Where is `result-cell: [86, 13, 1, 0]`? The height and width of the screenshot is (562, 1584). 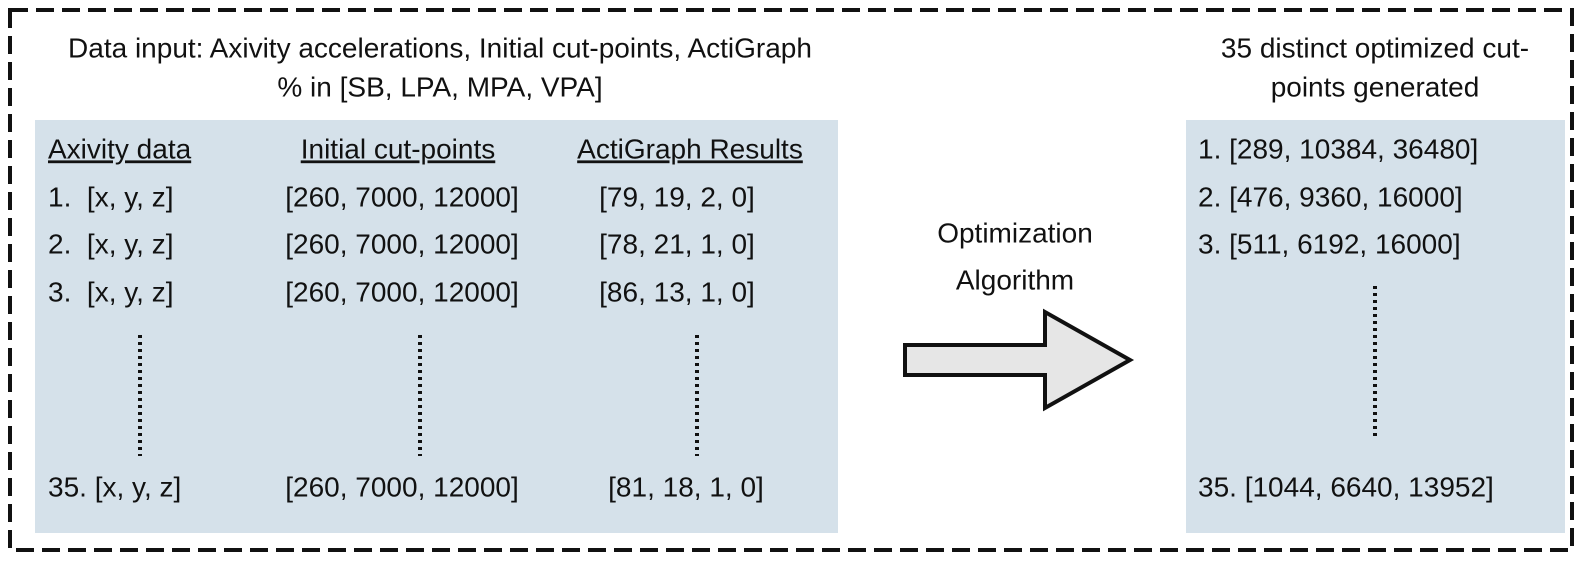
result-cell: [86, 13, 1, 0] is located at coordinates (677, 291).